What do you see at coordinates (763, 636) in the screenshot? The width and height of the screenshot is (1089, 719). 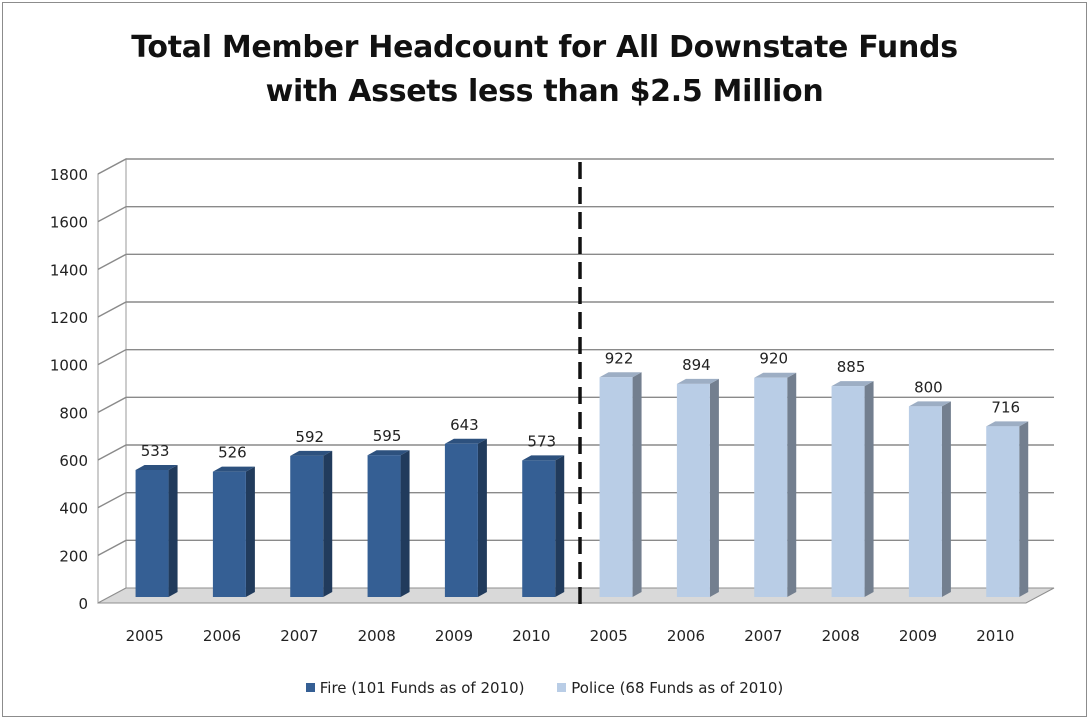 I see `x-tick-label-2007-police: 2007` at bounding box center [763, 636].